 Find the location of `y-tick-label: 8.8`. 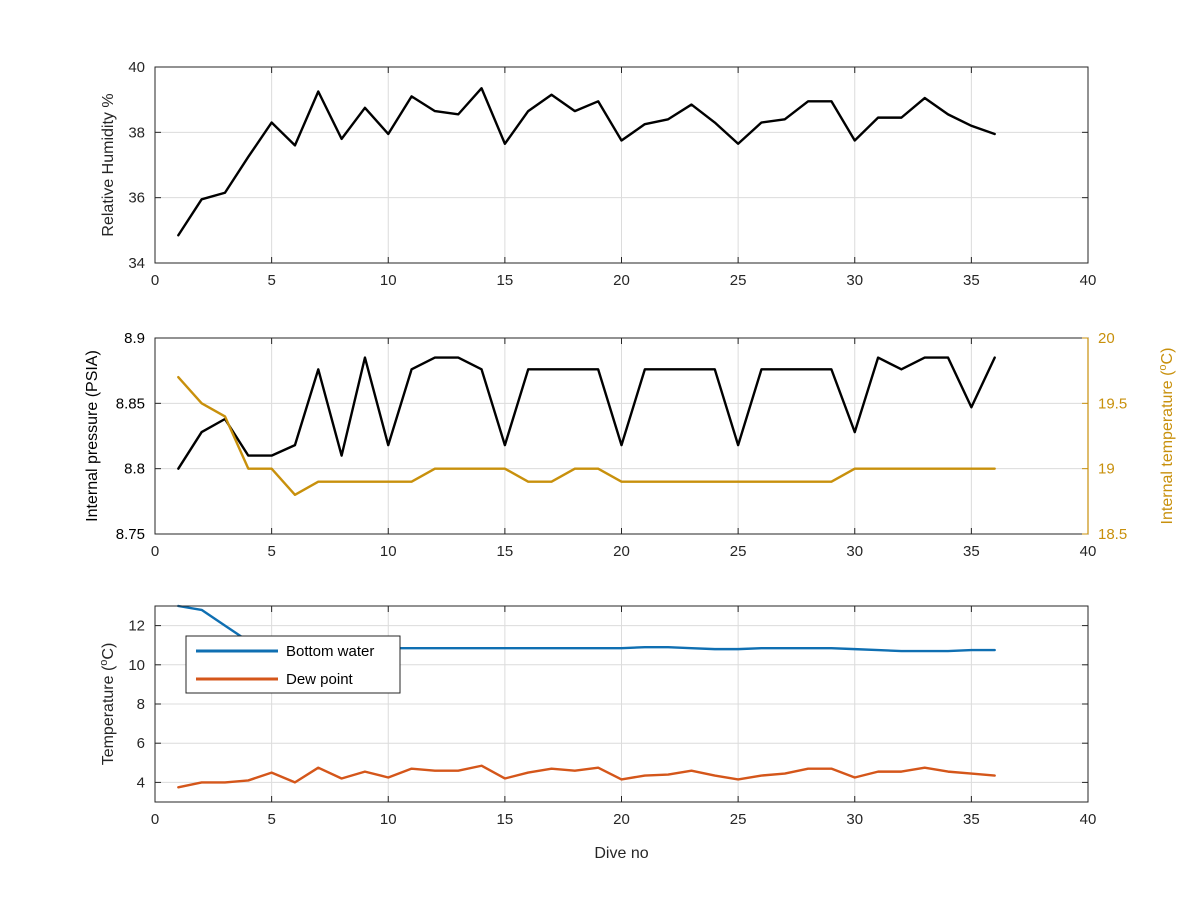

y-tick-label: 8.8 is located at coordinates (134, 469).